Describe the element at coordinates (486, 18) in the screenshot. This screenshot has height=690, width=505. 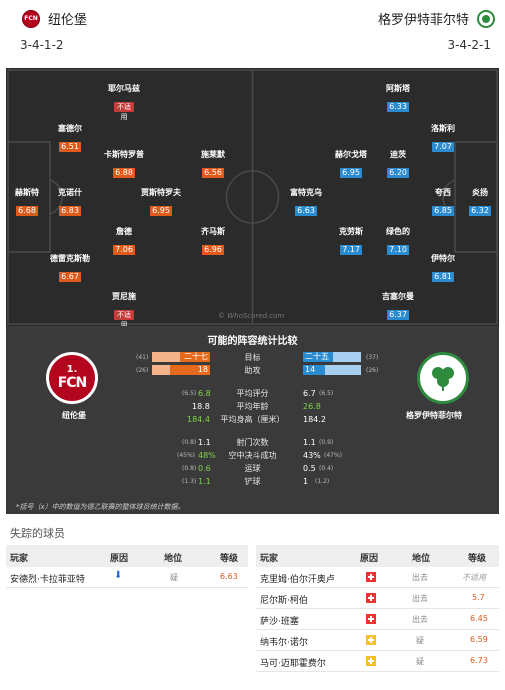
I see `away-badge-icon` at that location.